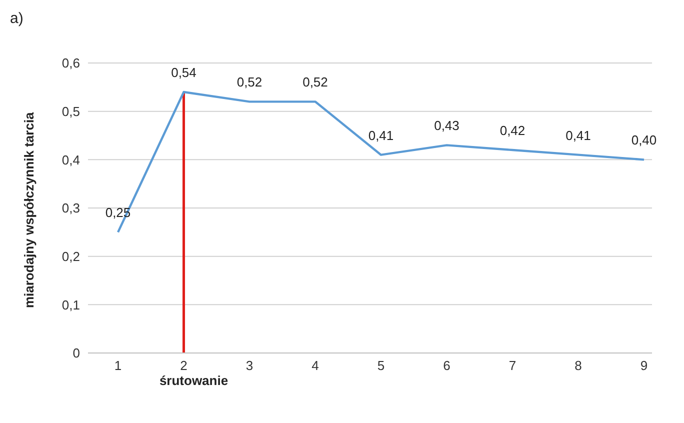 The image size is (684, 423). I want to click on ref-line-label: śrutowanie, so click(193, 380).